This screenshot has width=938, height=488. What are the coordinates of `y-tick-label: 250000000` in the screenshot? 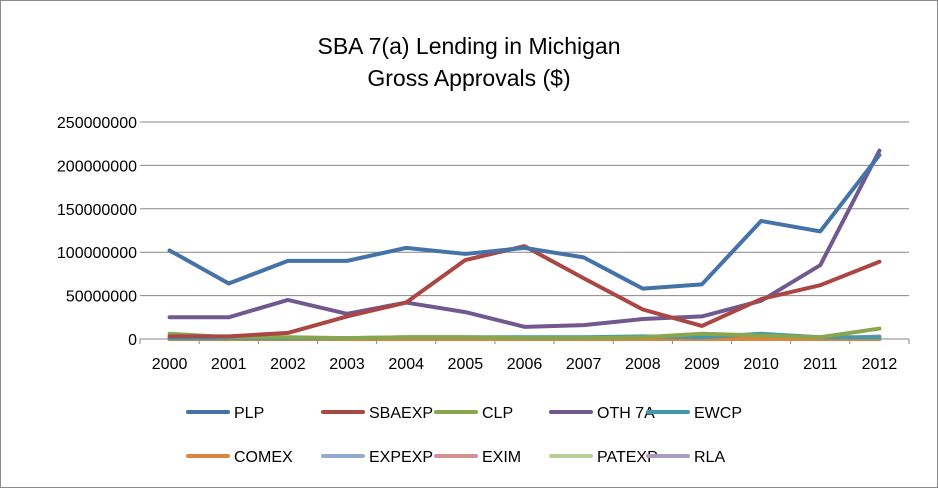 It's located at (97, 123).